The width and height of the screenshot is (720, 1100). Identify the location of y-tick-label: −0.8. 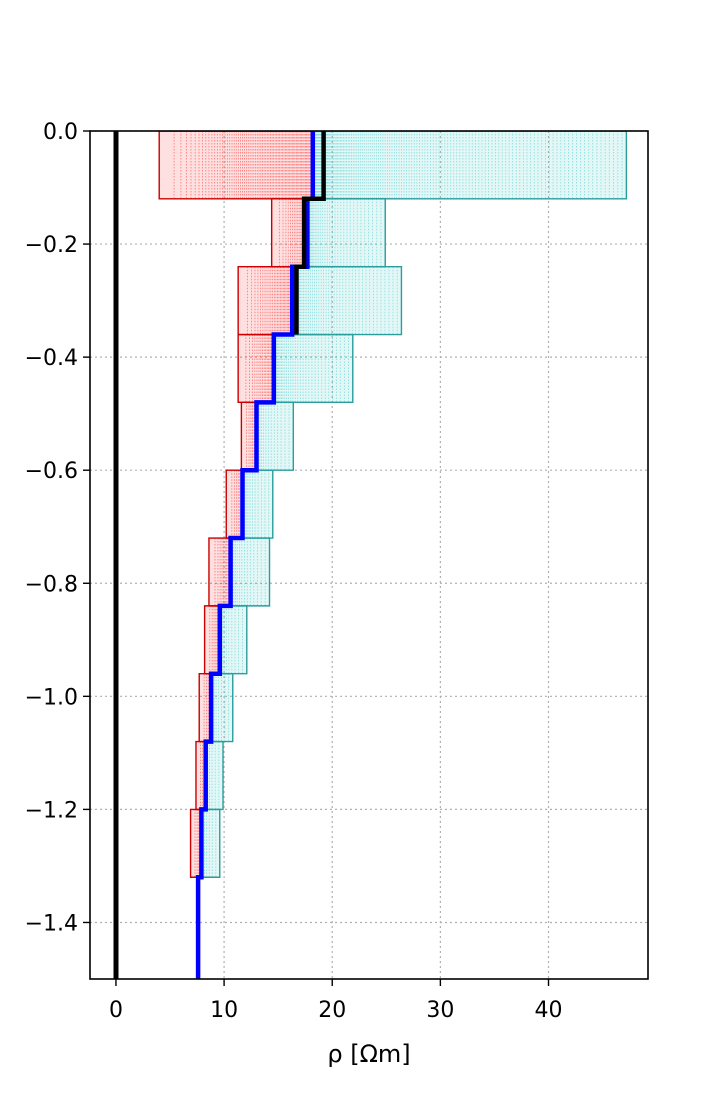
(51, 584).